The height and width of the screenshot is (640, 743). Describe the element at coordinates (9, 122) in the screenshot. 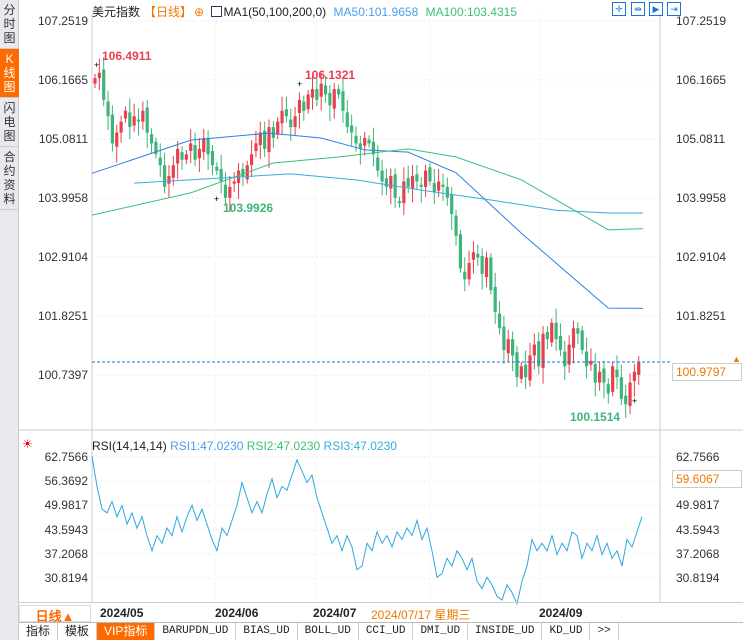

I see `sidebar-item-flash: 闪电图` at that location.